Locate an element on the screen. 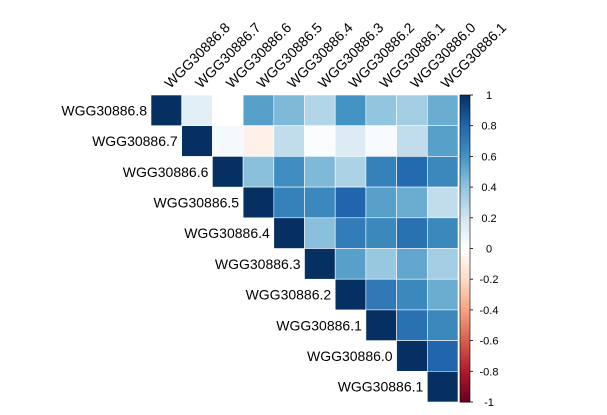  heatmap-cell-r3-c9 is located at coordinates (442, 202).